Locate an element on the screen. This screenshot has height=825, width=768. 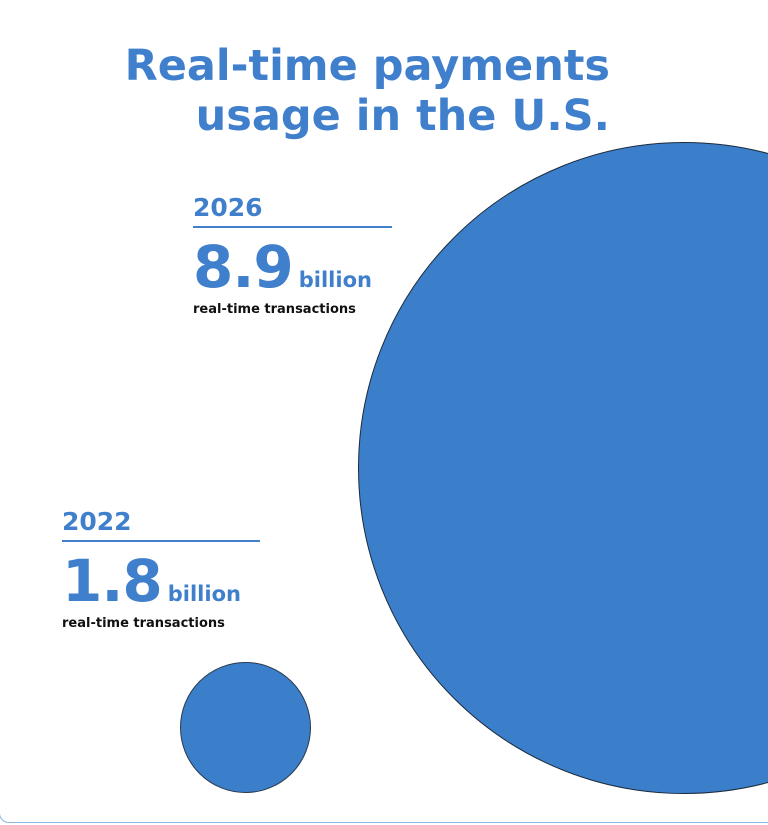
stat-value: 1.8 is located at coordinates (112, 581).